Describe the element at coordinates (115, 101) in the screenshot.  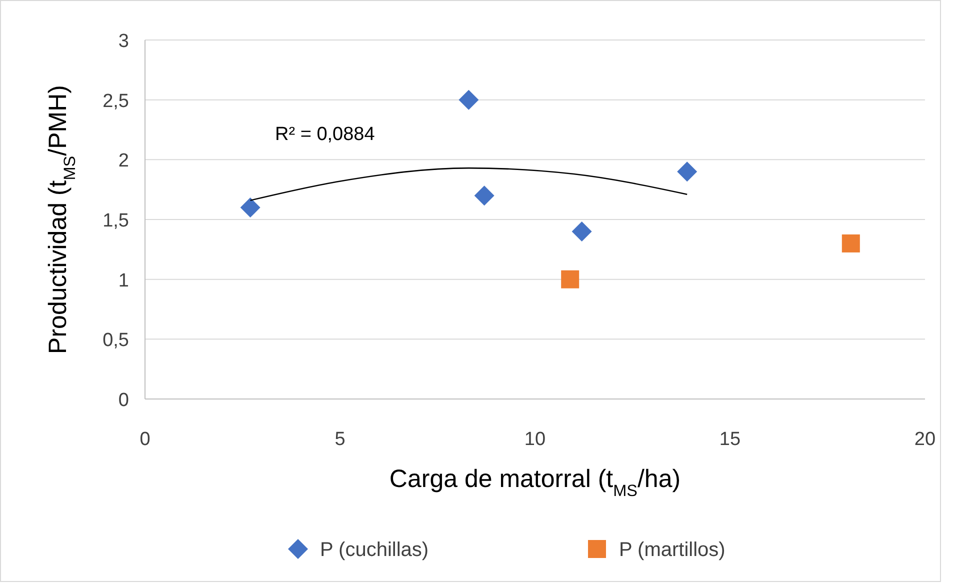
I see `y-tick-label: 2,5` at that location.